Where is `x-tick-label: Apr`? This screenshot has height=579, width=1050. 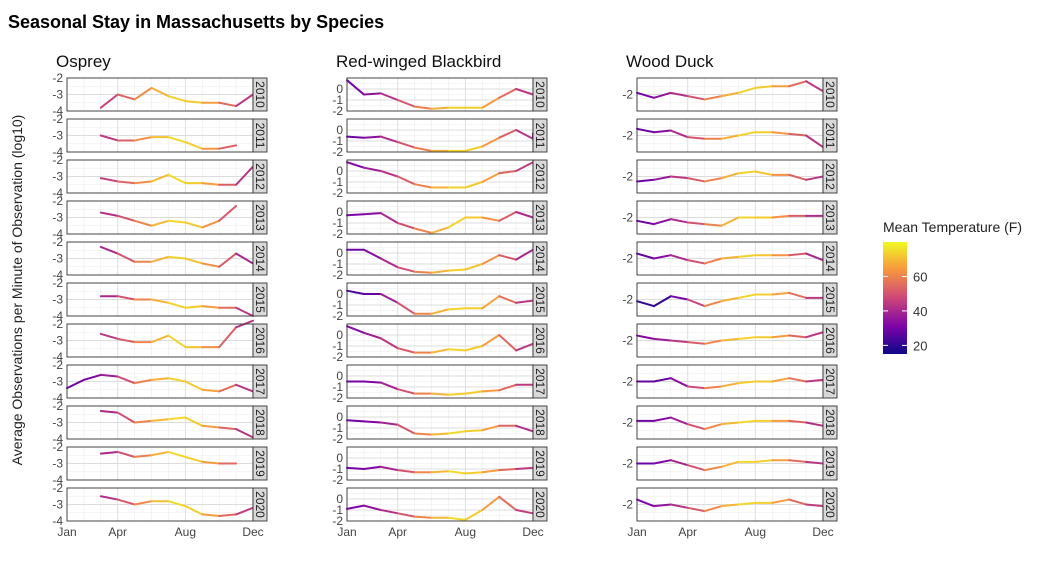 x-tick-label: Apr is located at coordinates (687, 532).